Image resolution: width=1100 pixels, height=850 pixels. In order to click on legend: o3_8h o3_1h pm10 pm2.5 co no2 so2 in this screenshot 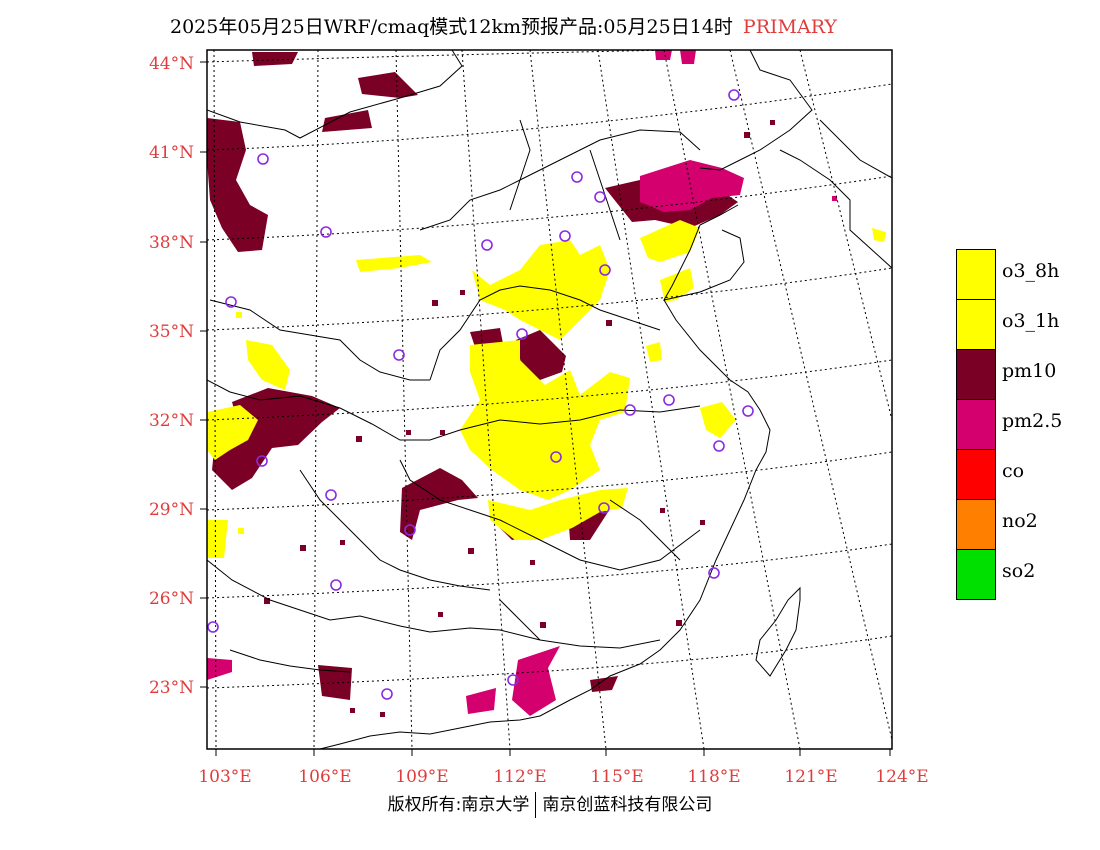, I will do `click(1028, 424)`.